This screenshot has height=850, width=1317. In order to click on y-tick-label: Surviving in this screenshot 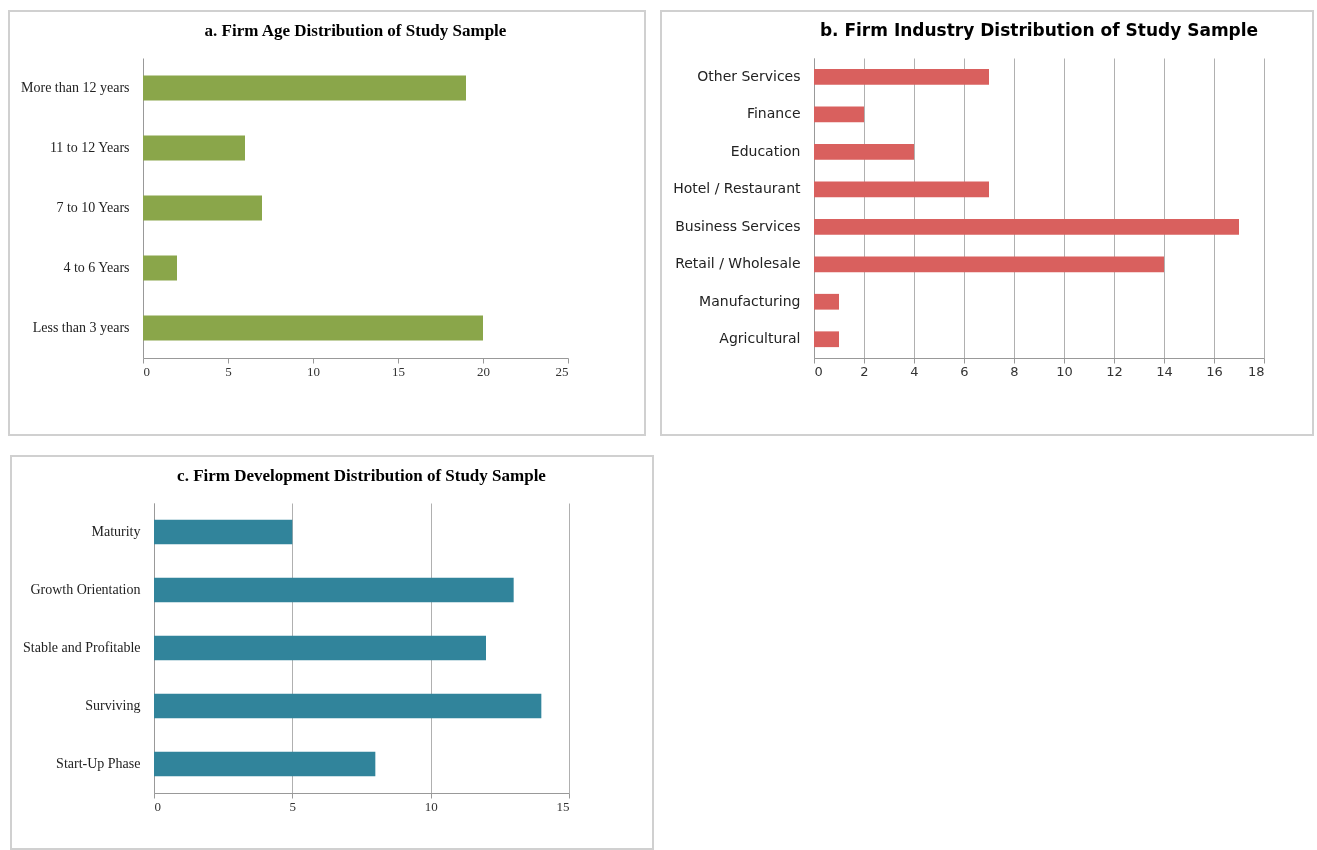, I will do `click(113, 705)`.